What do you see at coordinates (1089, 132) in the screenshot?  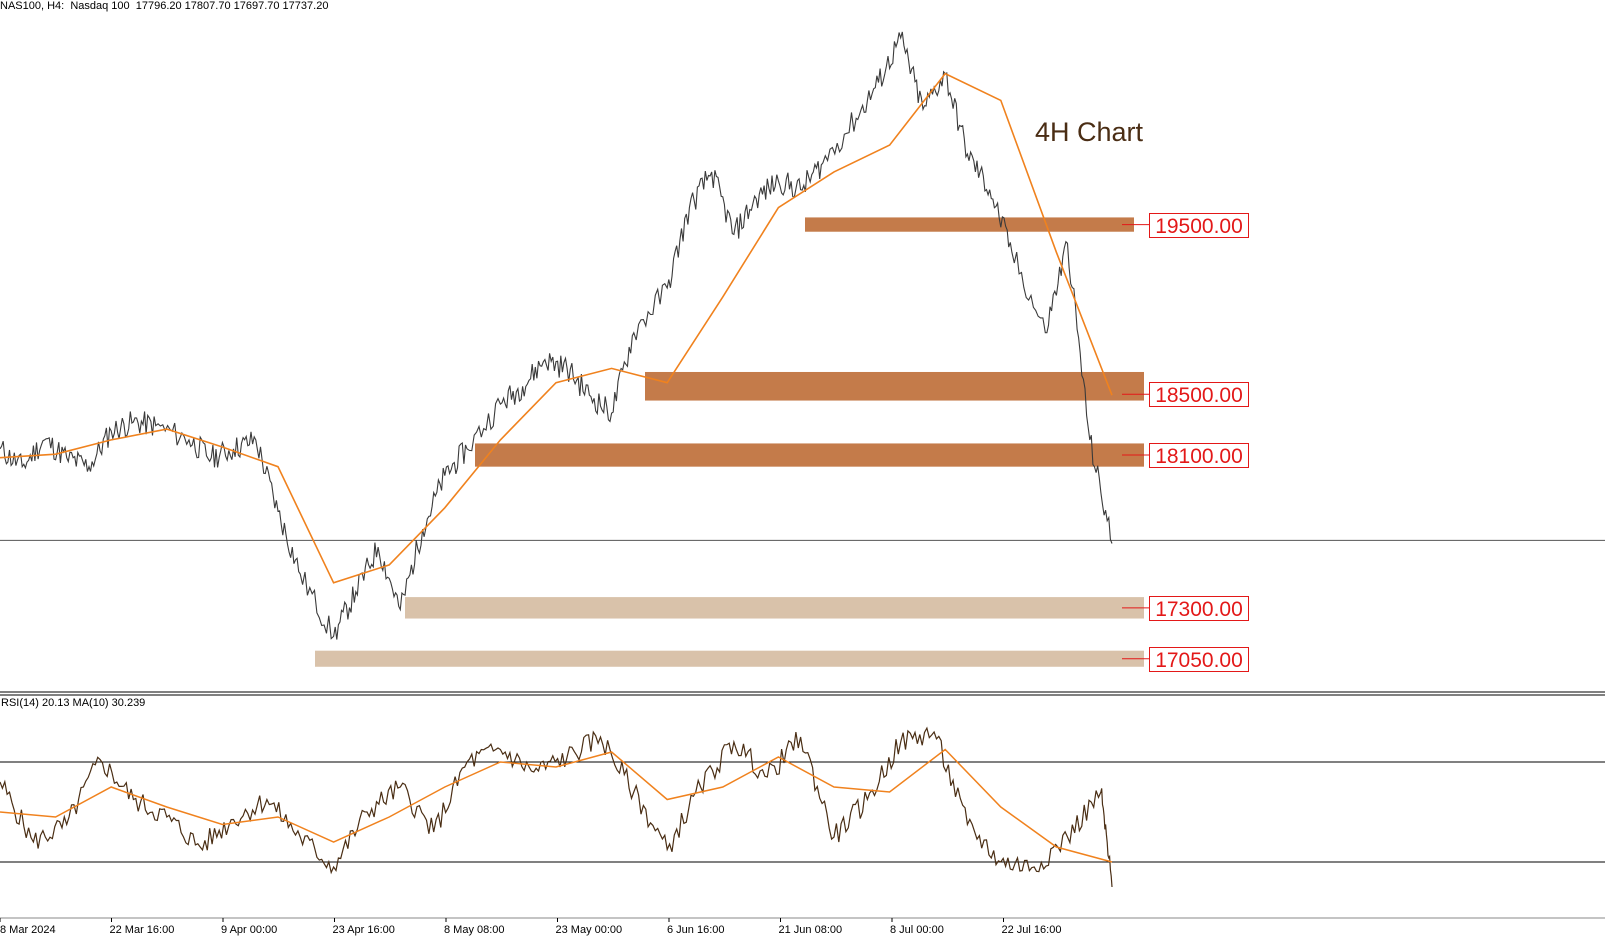 I see `chart-annotation-title: 4H Chart` at bounding box center [1089, 132].